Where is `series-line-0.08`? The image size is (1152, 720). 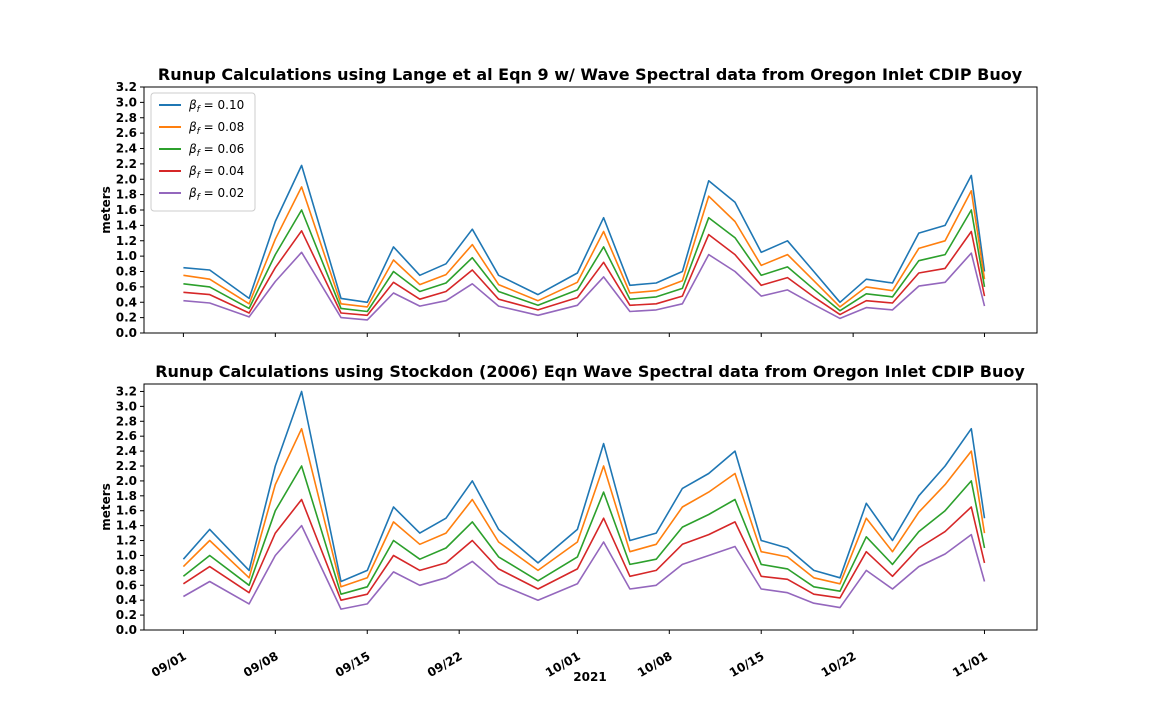
series-line-0.08 is located at coordinates (584, 247).